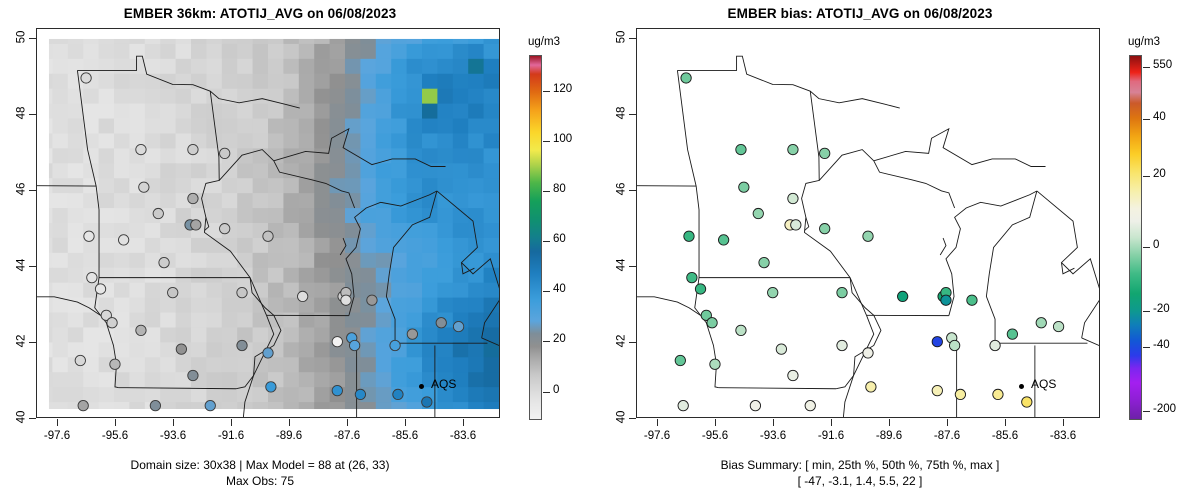 This screenshot has width=1200, height=502. I want to click on aqs-legend-dot, so click(1021, 386).